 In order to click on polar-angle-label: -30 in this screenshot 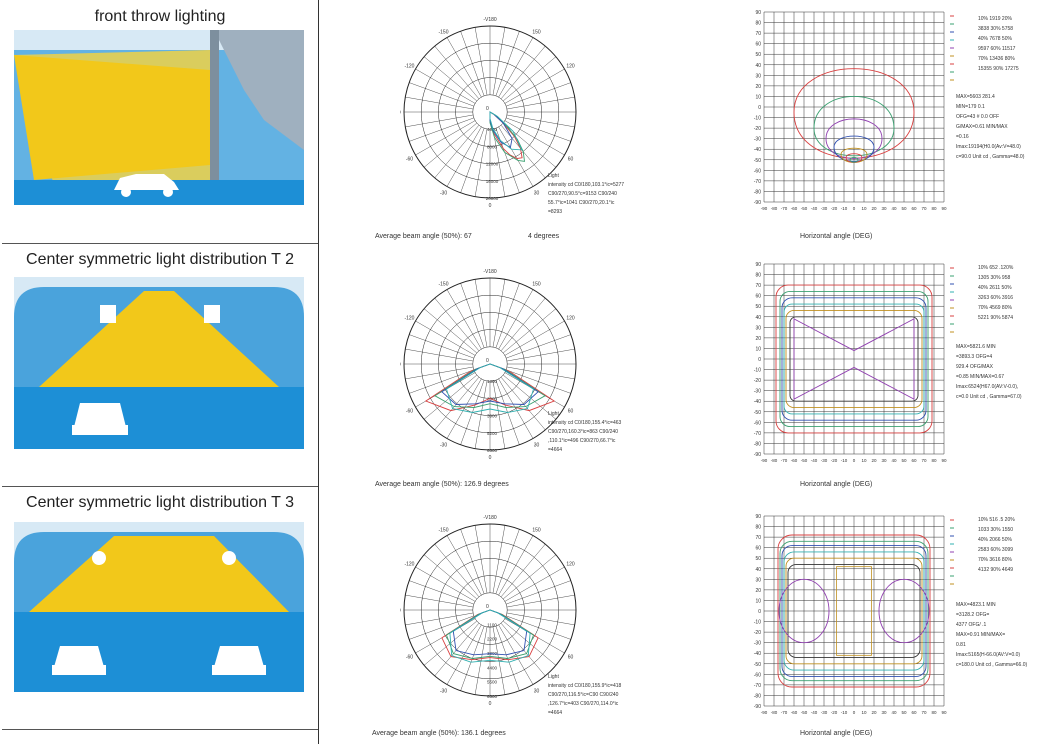, I will do `click(443, 692)`.